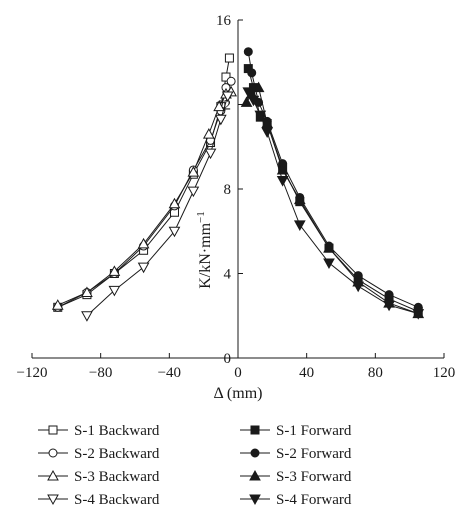 This screenshot has height=519, width=474. Describe the element at coordinates (157, 206) in the screenshot. I see `series-s-4-backward` at that location.